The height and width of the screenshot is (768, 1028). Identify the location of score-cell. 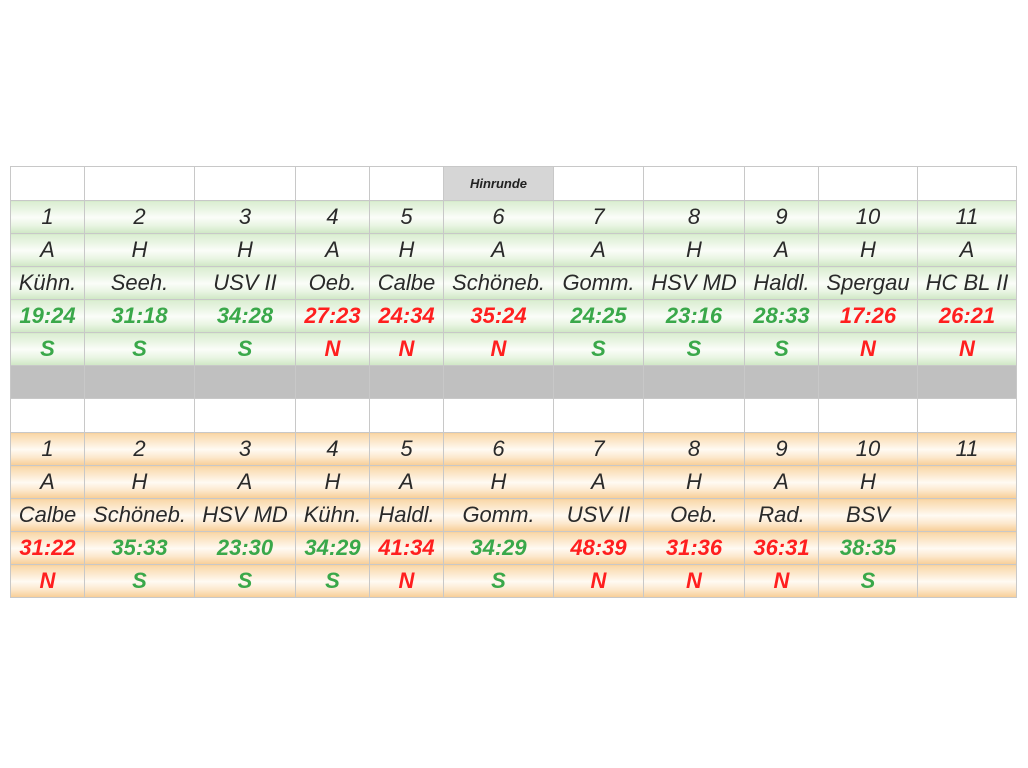
(967, 548).